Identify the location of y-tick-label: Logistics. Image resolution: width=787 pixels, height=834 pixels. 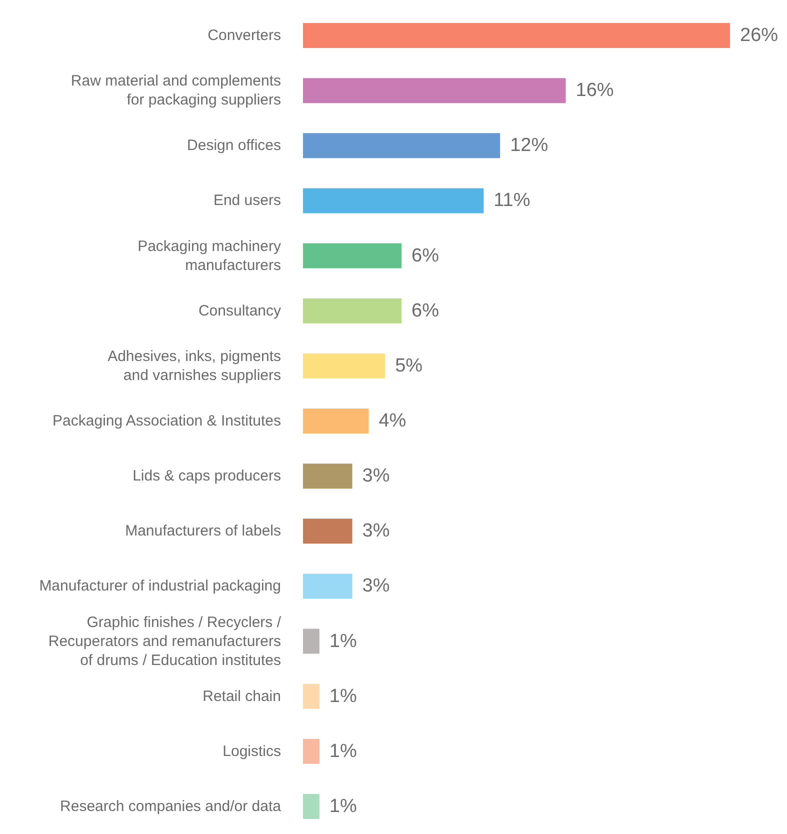
(251, 751).